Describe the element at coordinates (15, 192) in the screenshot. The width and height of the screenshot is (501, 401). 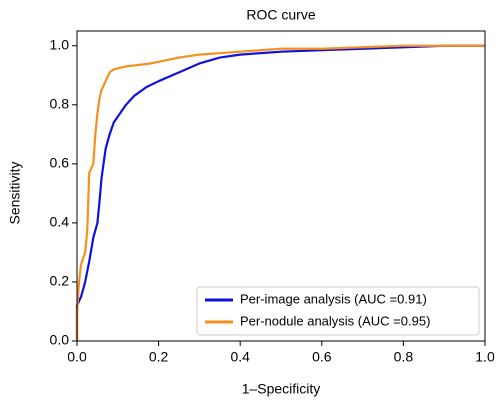
I see `y-axis-label: Sensitivity` at that location.